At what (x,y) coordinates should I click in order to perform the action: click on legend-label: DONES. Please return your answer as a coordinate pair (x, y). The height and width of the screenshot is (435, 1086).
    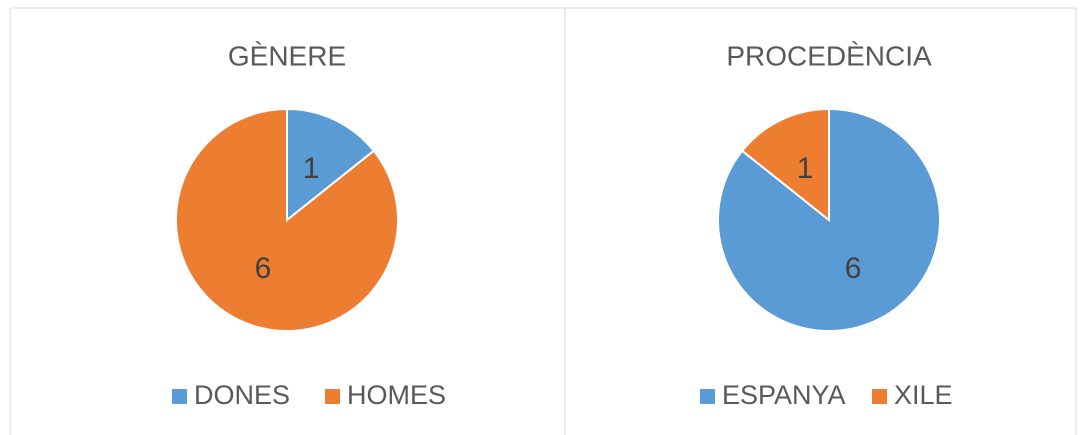
    Looking at the image, I should click on (242, 395).